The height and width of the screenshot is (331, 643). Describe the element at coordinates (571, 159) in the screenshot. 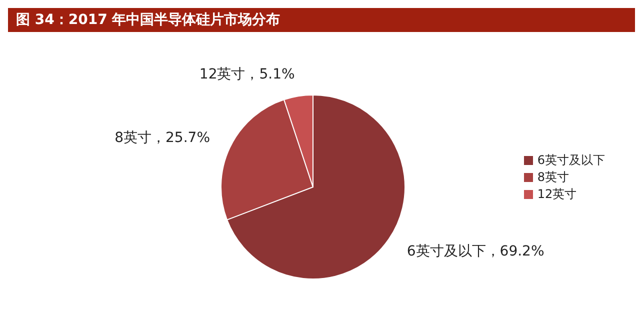

I see `legend-label: 6英寸及以下` at that location.